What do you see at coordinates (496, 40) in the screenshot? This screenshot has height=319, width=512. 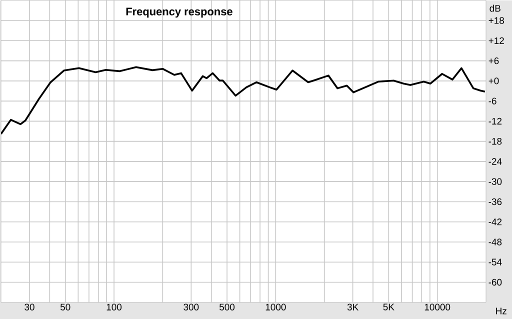 I see `y-tick-label: +12` at bounding box center [496, 40].